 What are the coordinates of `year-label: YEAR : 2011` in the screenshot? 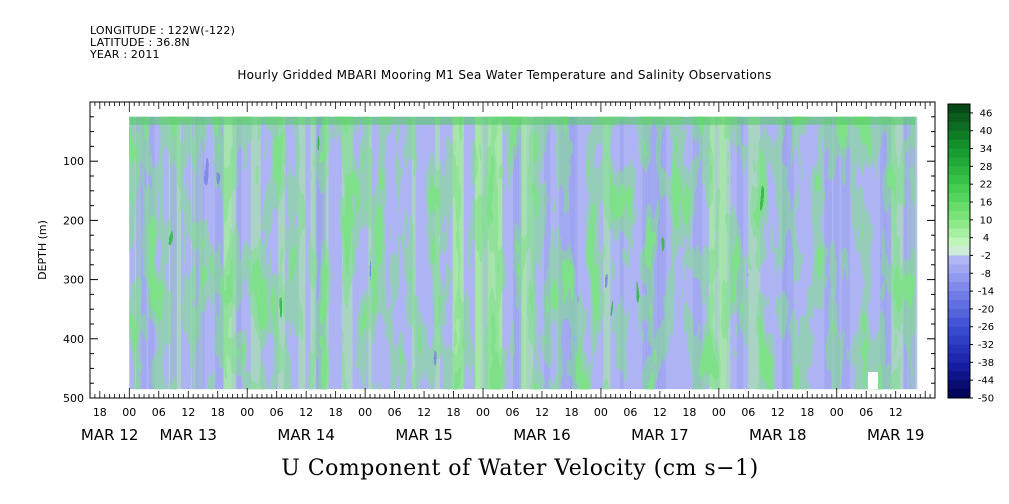 It's located at (125, 54).